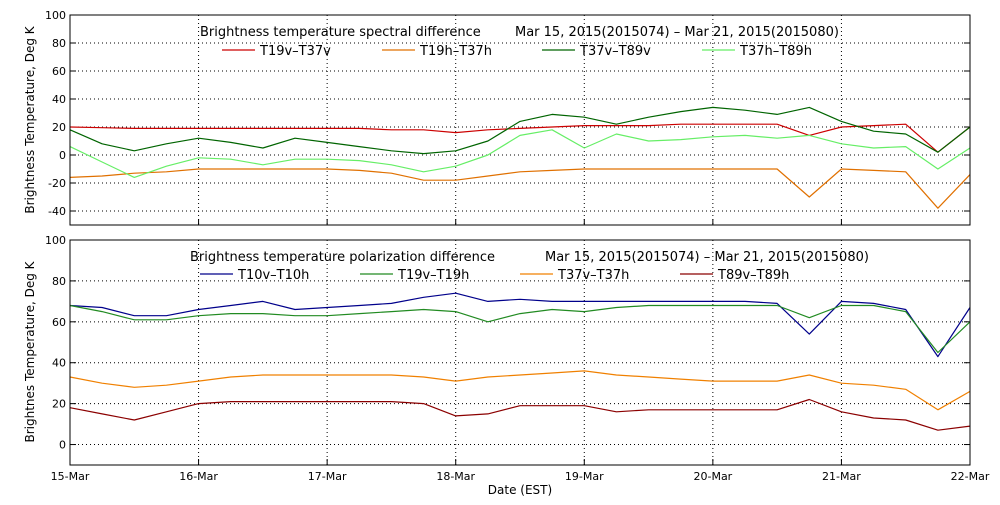 The image size is (1000, 505). What do you see at coordinates (517, 51) in the screenshot?
I see `legend: T19v–T37v T19h–T37h T37v–T89v T37h–T89h` at bounding box center [517, 51].